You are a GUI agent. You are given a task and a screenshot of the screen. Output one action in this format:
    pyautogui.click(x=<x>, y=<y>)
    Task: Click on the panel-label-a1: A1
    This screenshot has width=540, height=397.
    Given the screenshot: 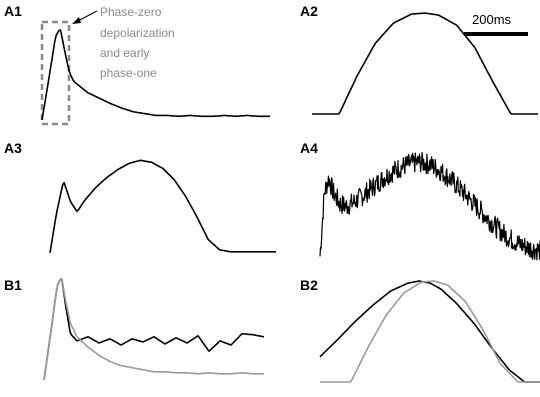 What is the action you would take?
    pyautogui.click(x=13, y=11)
    